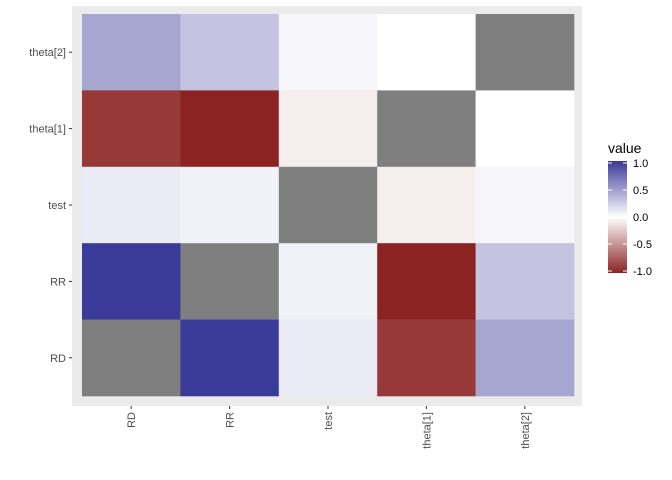 The height and width of the screenshot is (480, 672). I want to click on x-tick-label: RD, so click(132, 420).